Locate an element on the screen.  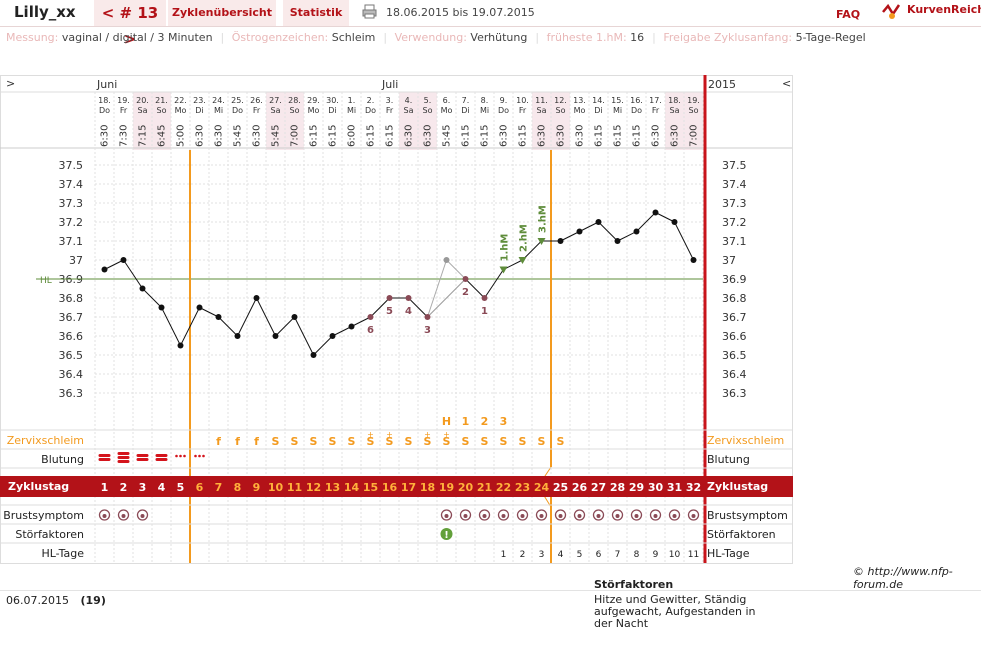
low-temp-label: 2 is located at coordinates (465, 292).